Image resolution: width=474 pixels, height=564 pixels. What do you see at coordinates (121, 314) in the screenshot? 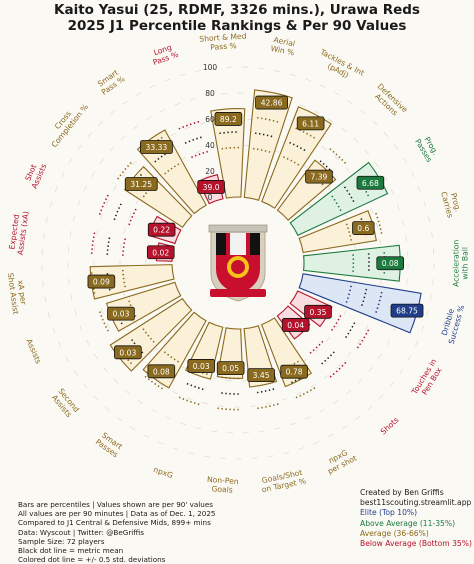
I see `value-label-15: 0.03` at bounding box center [121, 314].